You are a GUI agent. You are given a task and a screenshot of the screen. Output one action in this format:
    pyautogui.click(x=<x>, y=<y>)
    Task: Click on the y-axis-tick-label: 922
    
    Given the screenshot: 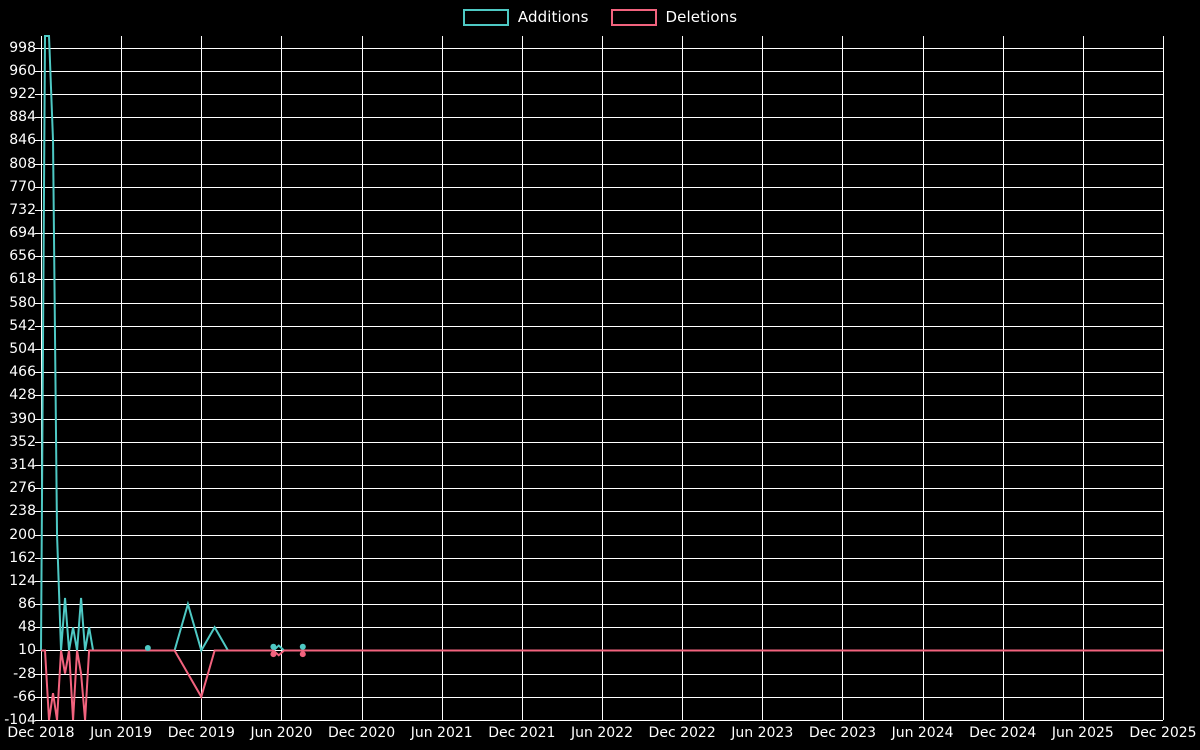 What is the action you would take?
    pyautogui.click(x=22, y=93)
    